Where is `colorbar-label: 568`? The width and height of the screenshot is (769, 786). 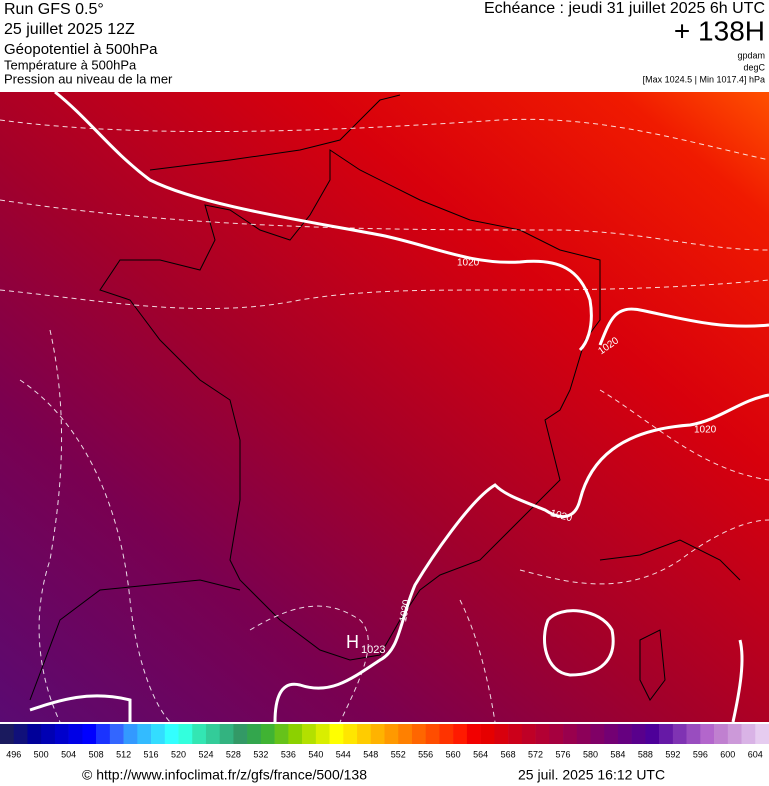 colorbar-label: 568 is located at coordinates (508, 754).